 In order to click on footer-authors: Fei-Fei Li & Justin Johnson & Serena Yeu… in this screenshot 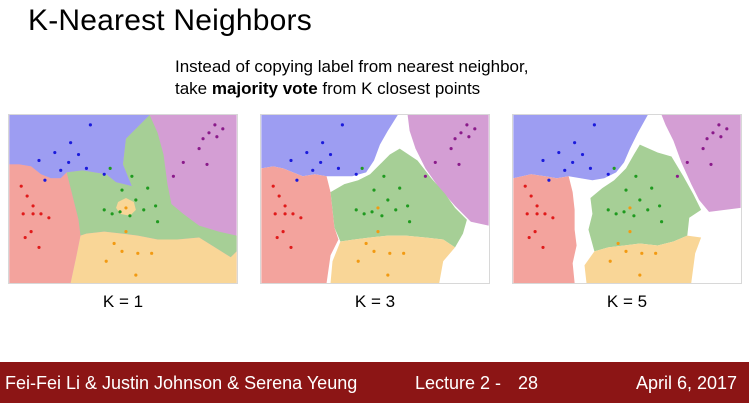, I will do `click(181, 383)`.